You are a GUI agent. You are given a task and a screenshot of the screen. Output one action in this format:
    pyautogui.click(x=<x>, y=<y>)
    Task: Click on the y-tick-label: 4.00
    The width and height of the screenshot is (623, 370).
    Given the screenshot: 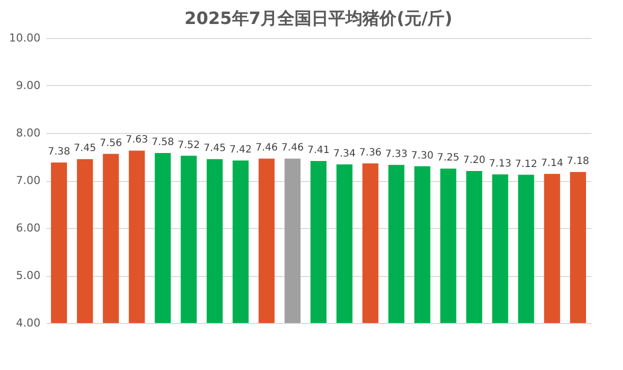 What is the action you would take?
    pyautogui.click(x=28, y=323)
    